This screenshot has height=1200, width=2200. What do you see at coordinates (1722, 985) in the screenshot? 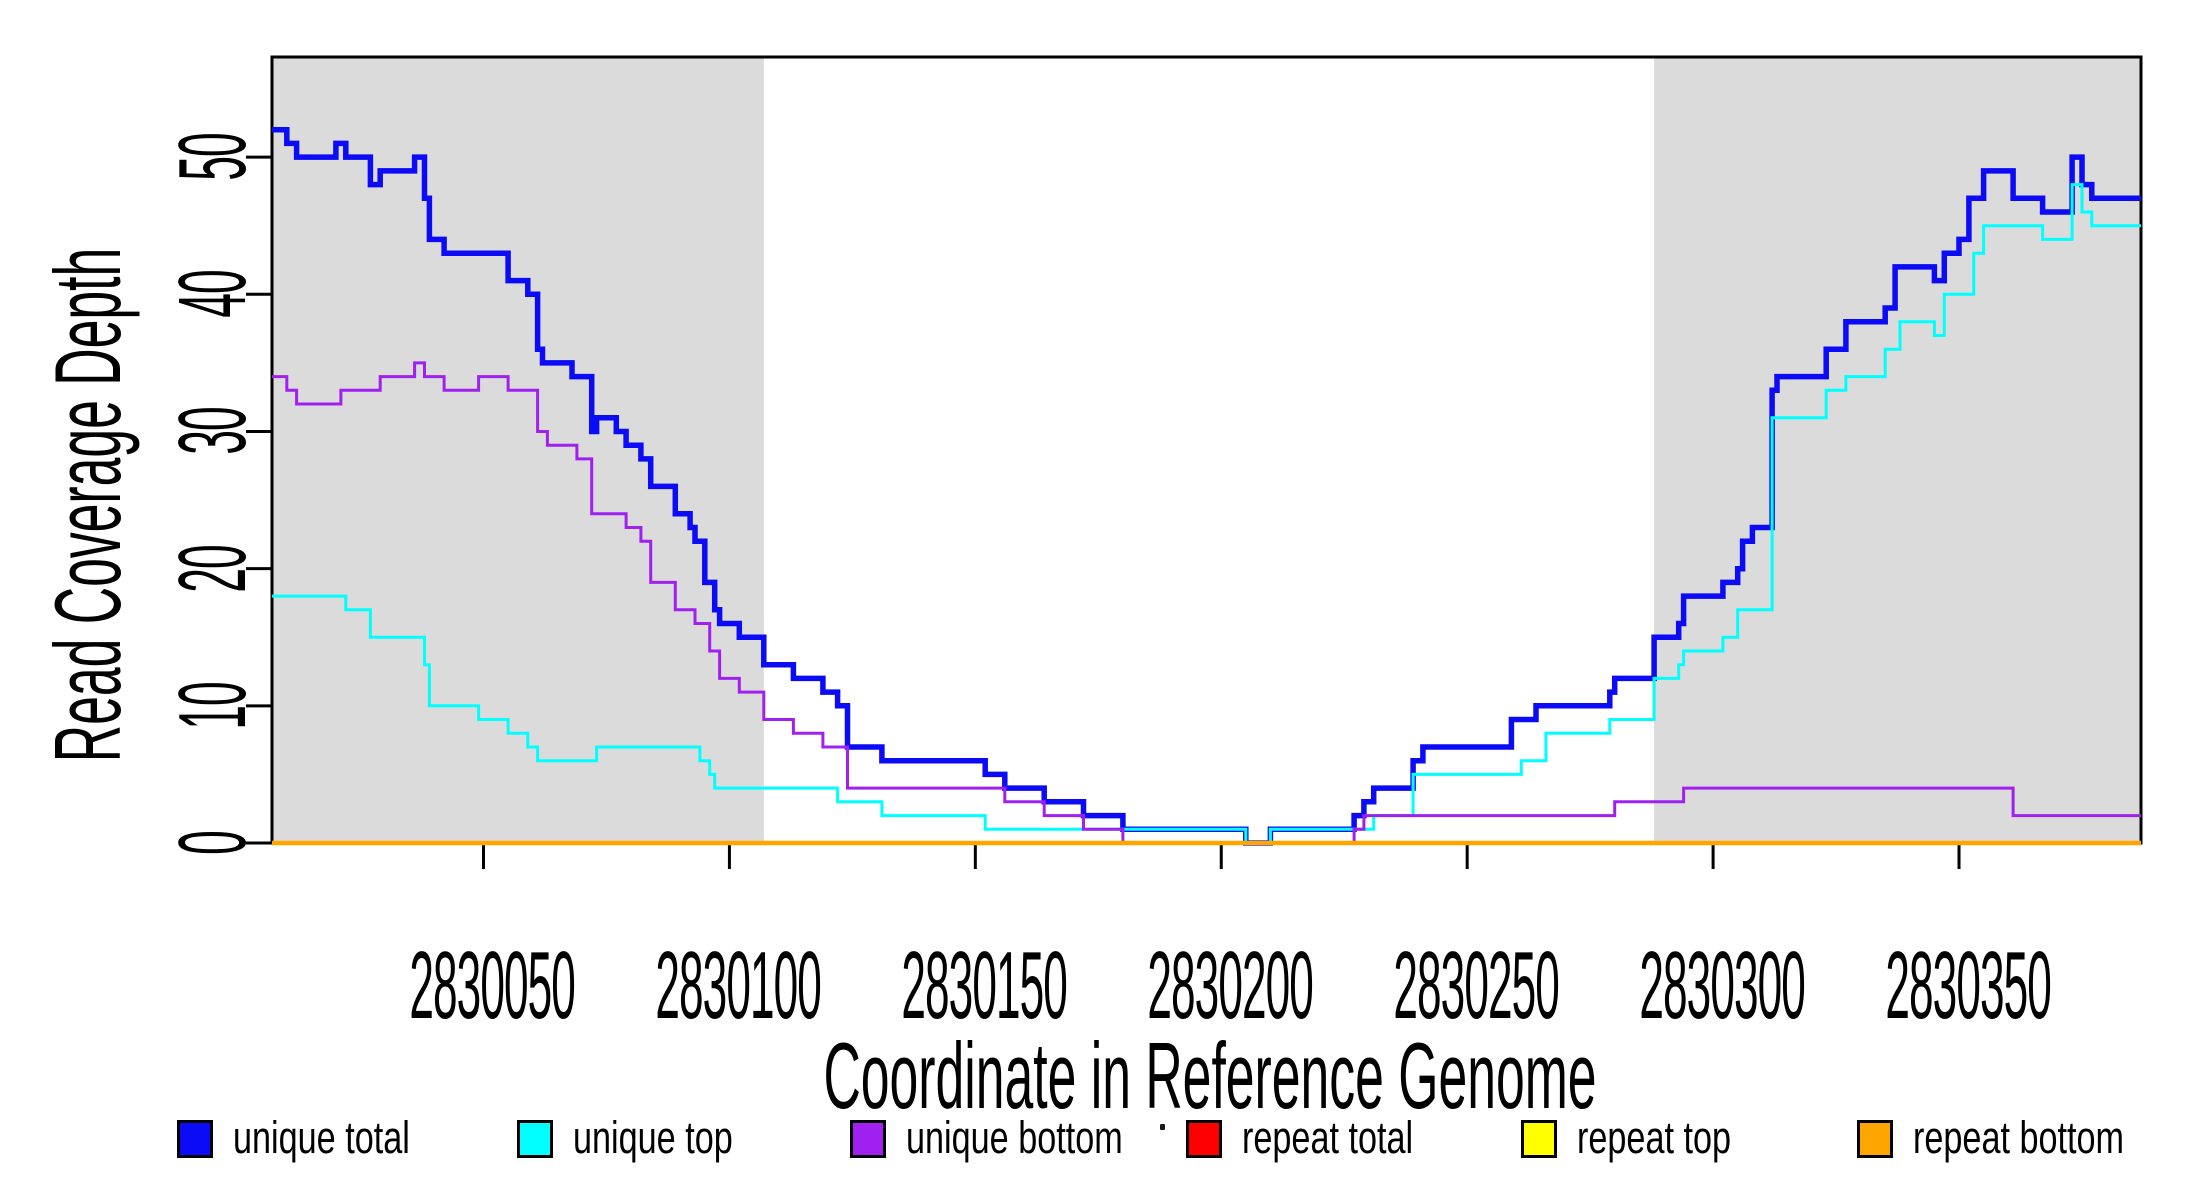
I see `x-tick-label: 2830300` at bounding box center [1722, 985].